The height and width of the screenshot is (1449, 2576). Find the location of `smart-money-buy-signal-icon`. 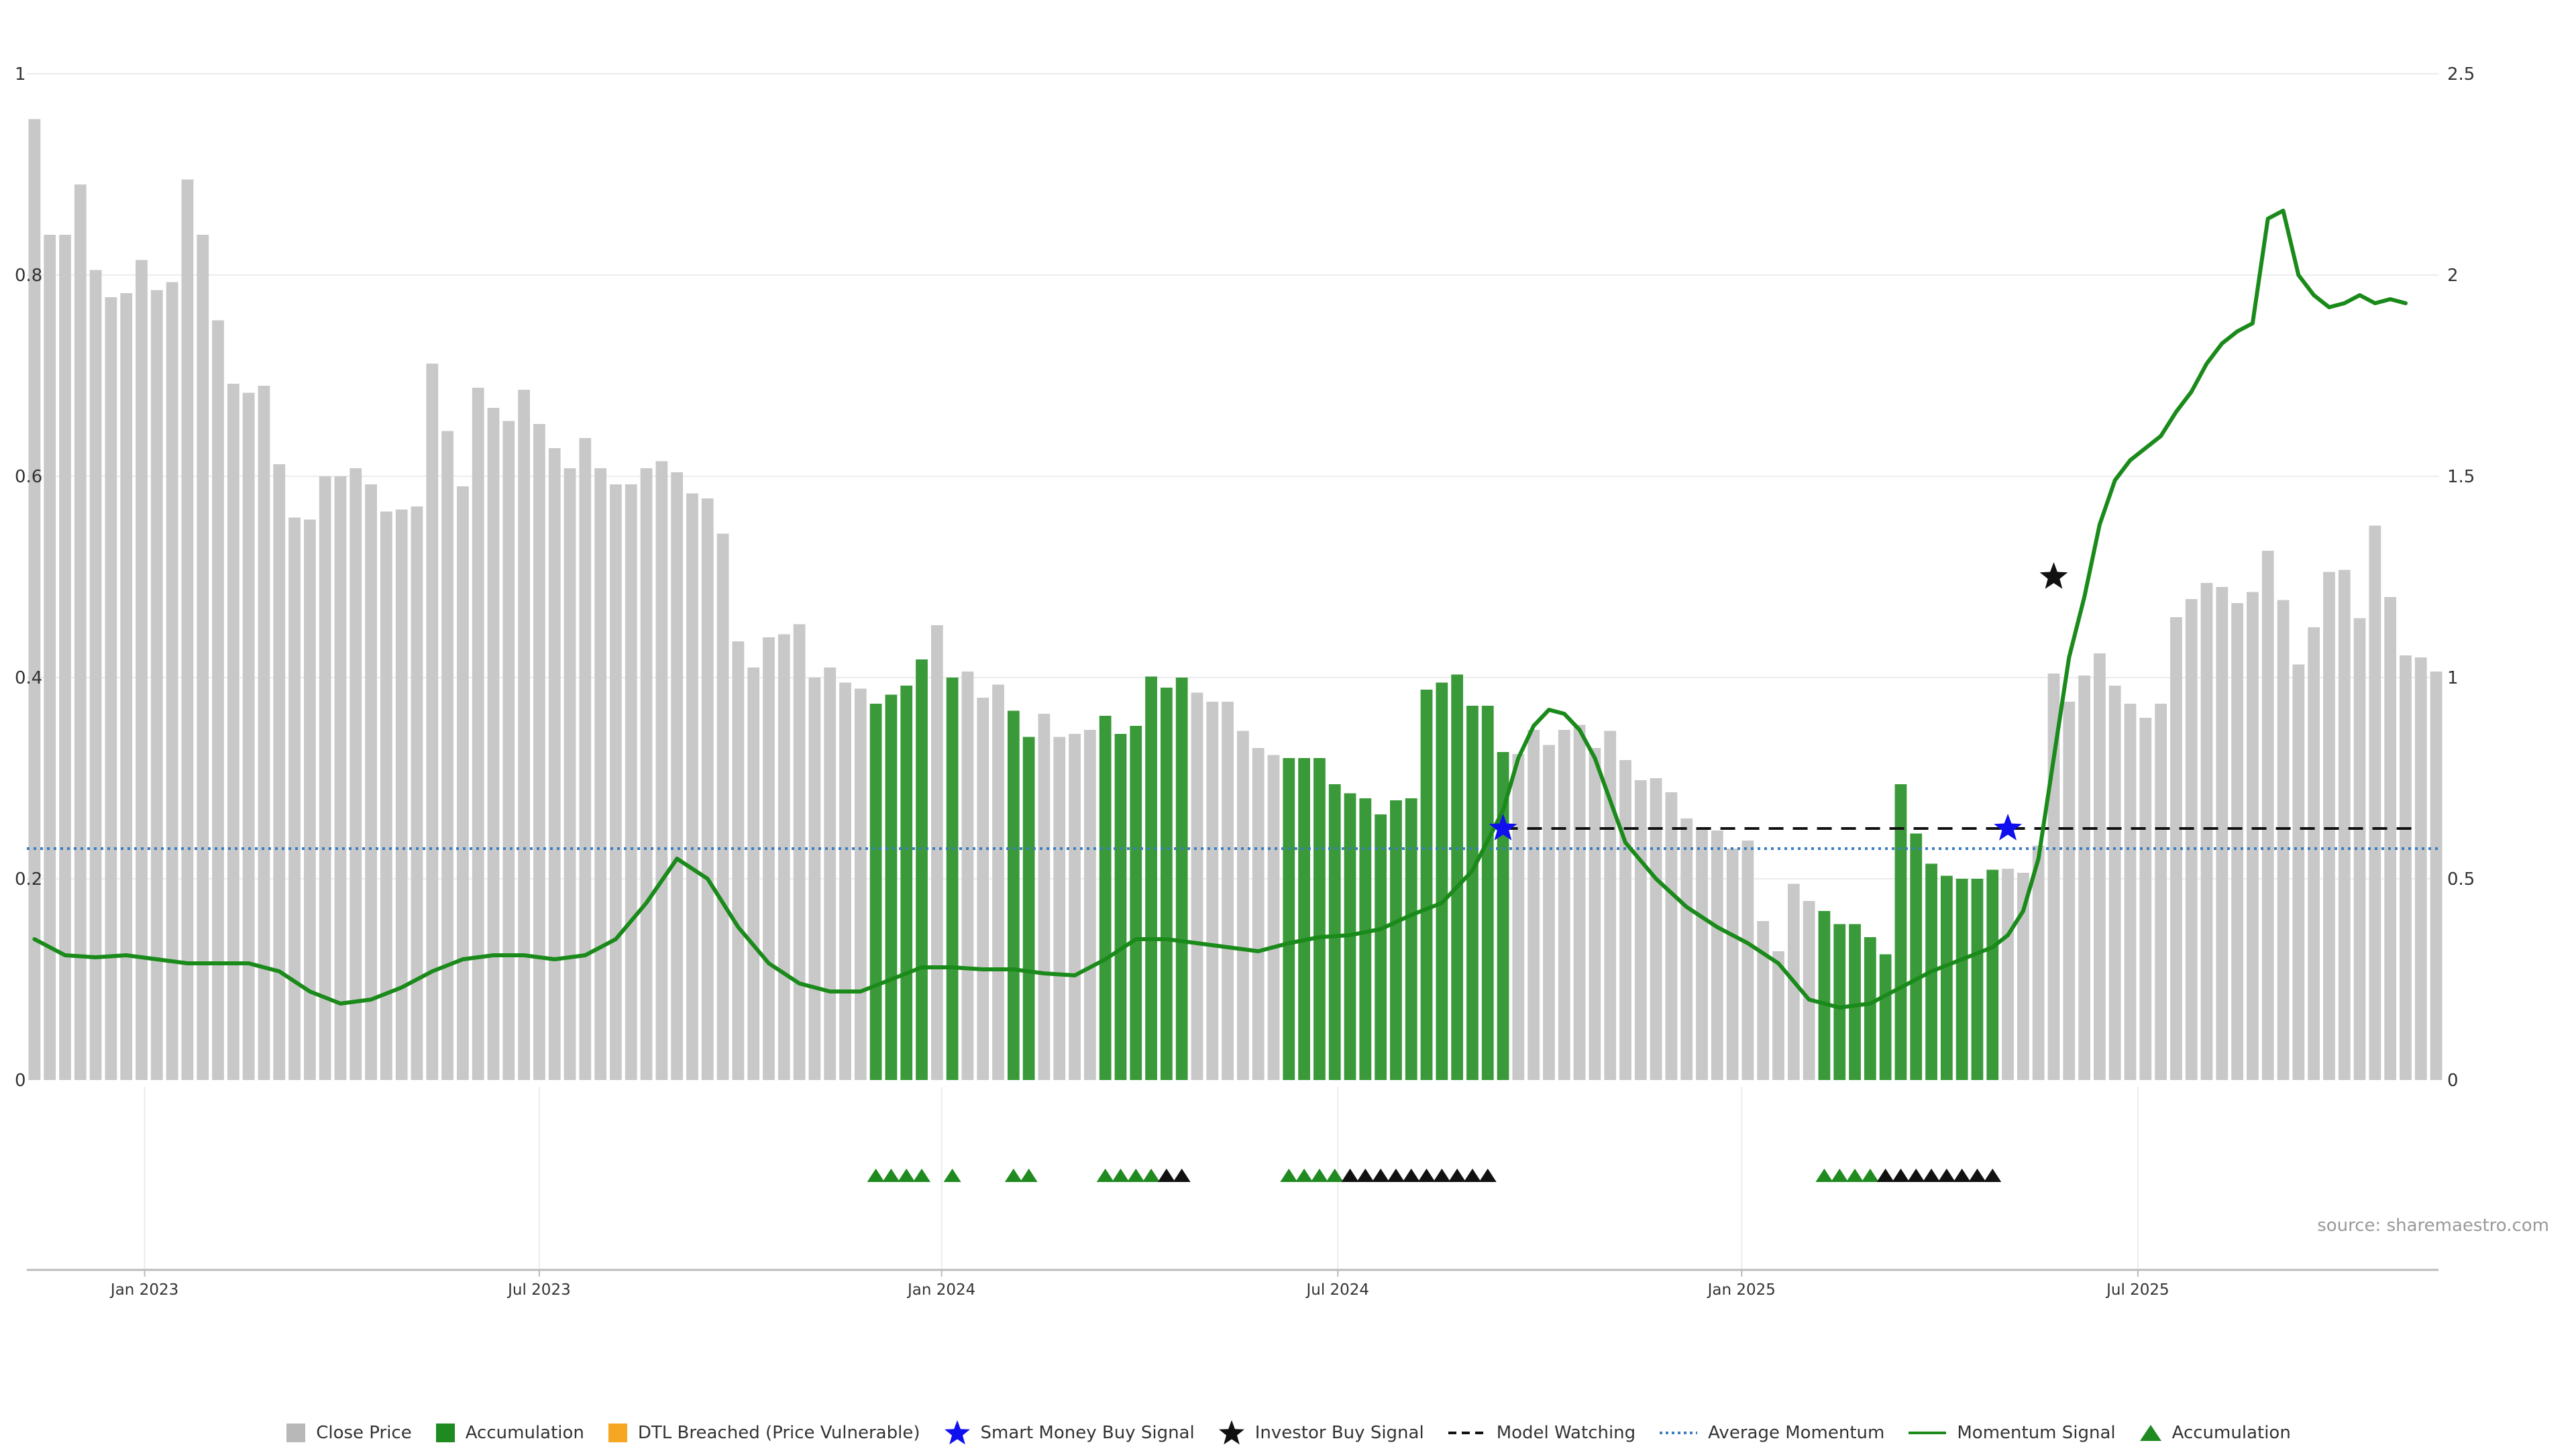

smart-money-buy-signal-icon is located at coordinates (2008, 827).